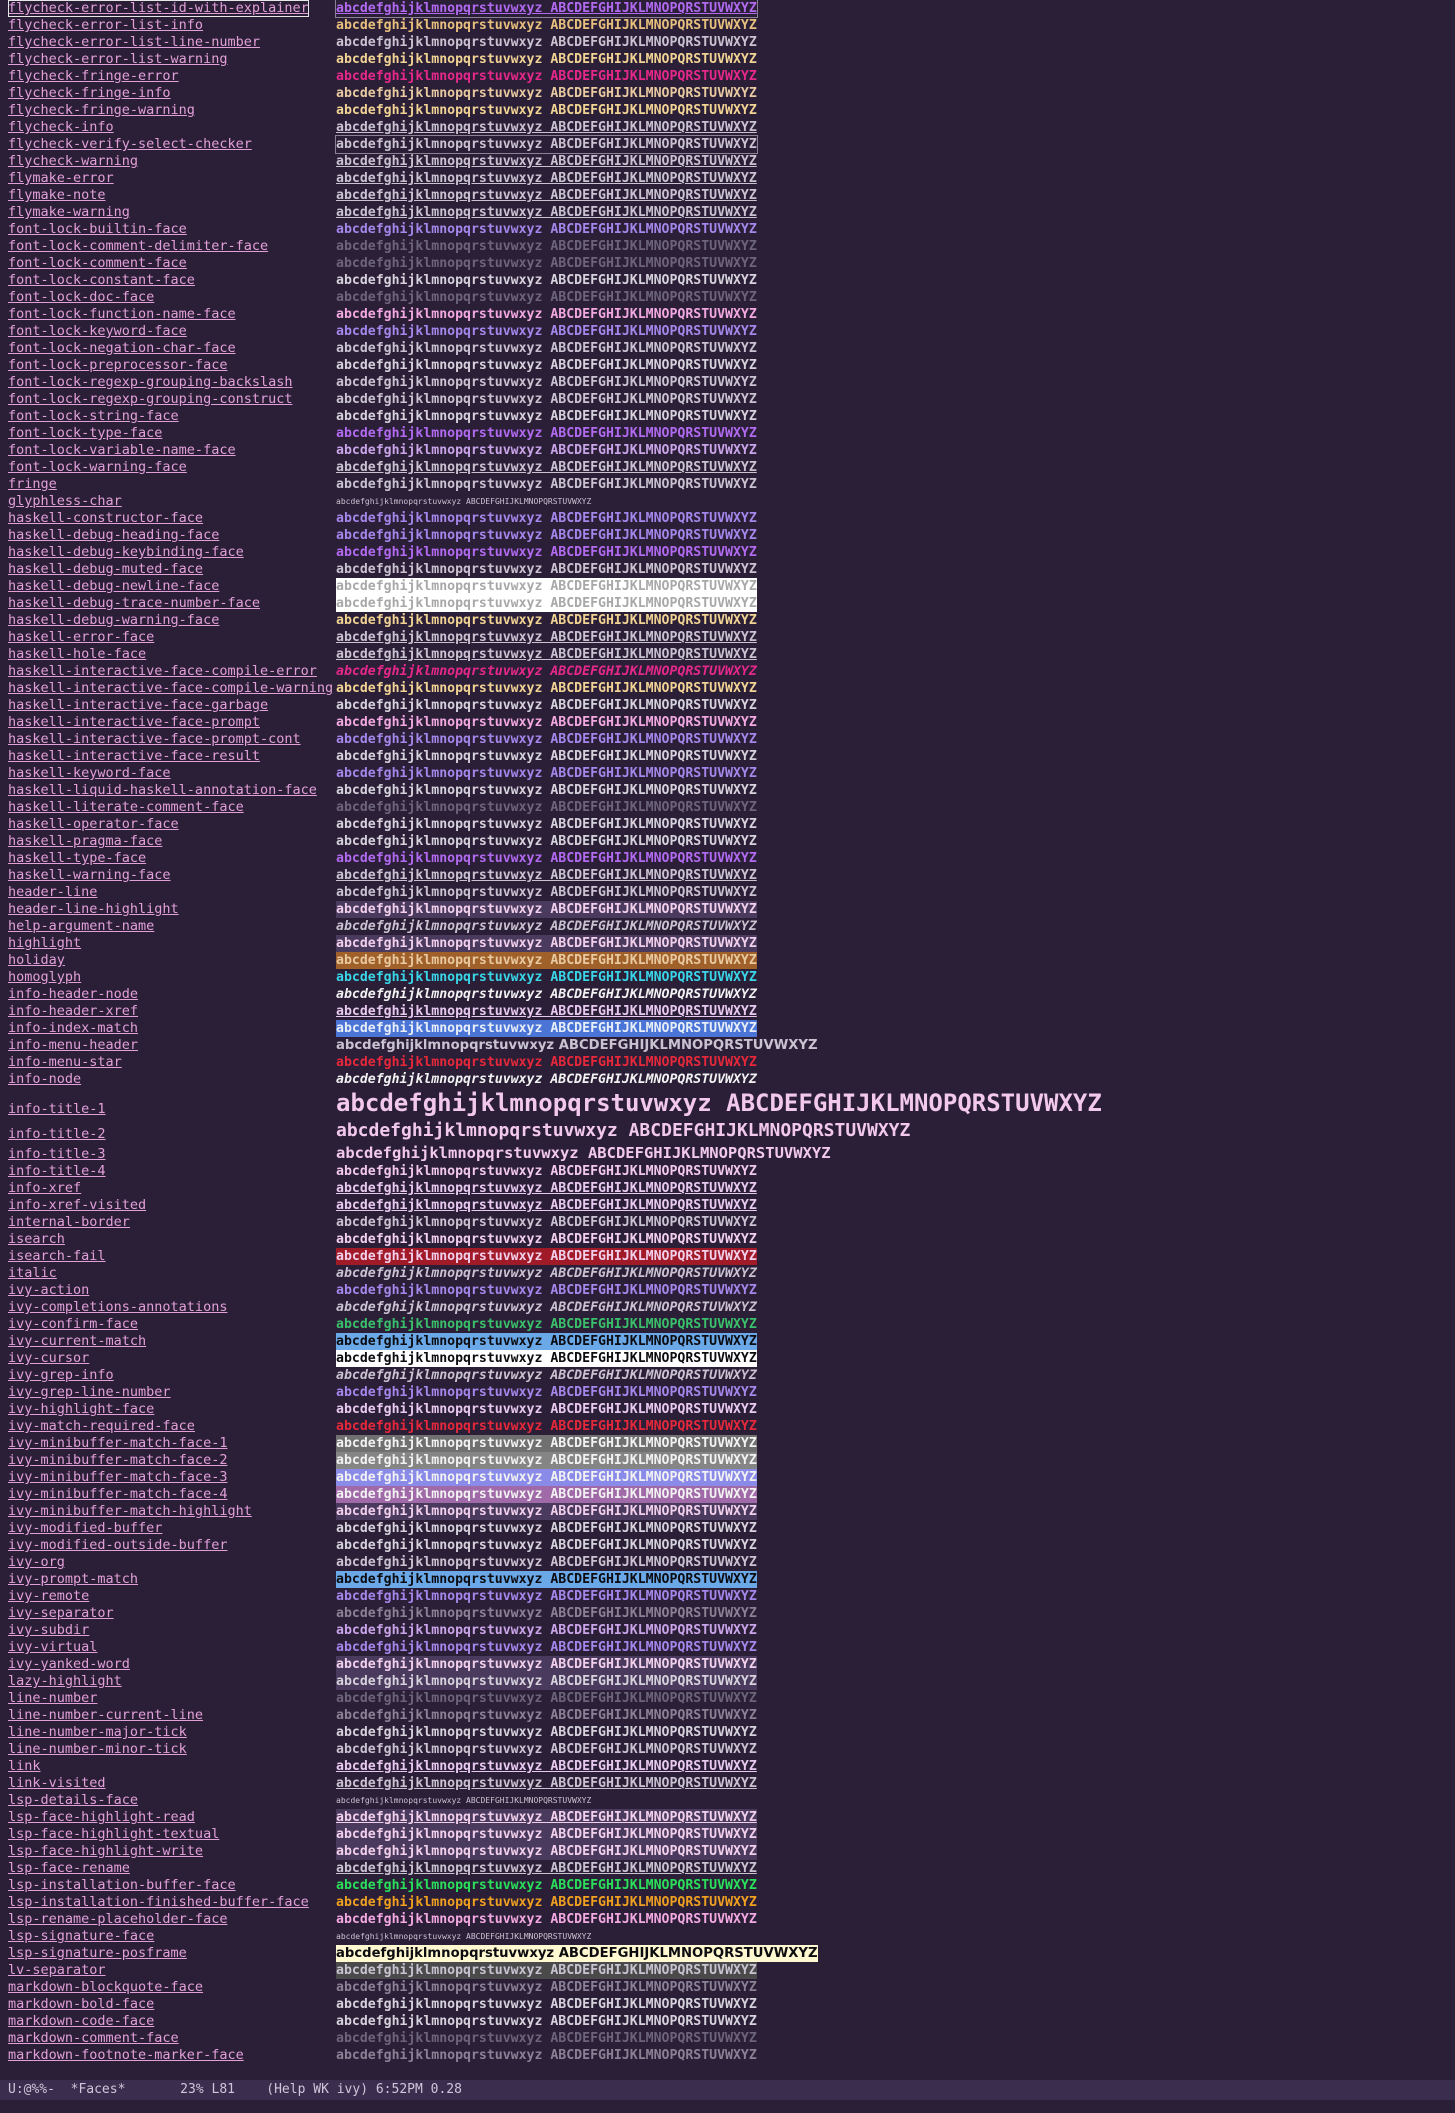 The width and height of the screenshot is (1455, 2113). Describe the element at coordinates (93, 909) in the screenshot. I see `face-name-link: header-line-highlight` at that location.